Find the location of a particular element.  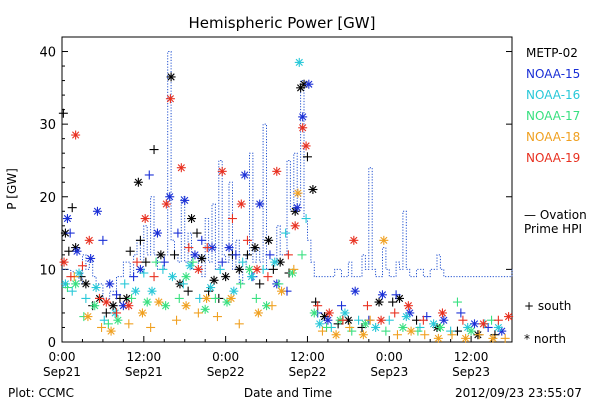

y-tick-label: 10 is located at coordinates (47, 270).